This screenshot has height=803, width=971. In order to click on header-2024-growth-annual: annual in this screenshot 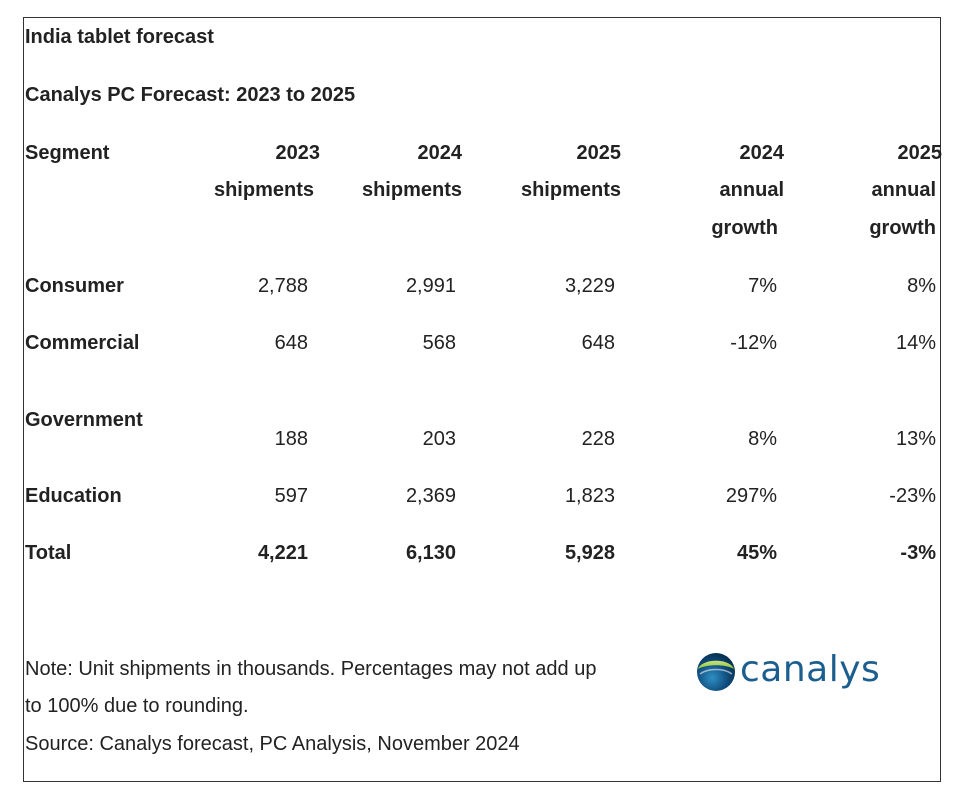, I will do `click(751, 190)`.